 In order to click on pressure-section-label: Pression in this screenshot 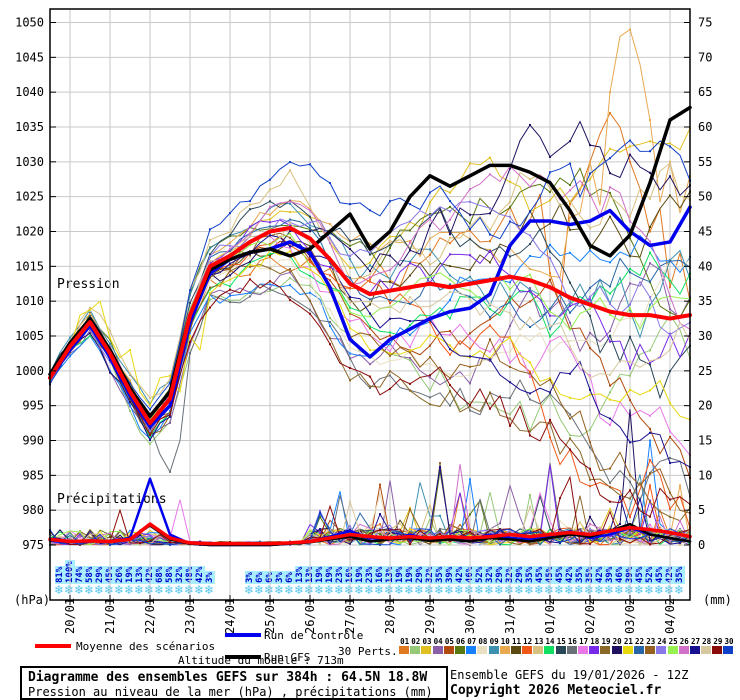, I will do `click(88, 284)`.